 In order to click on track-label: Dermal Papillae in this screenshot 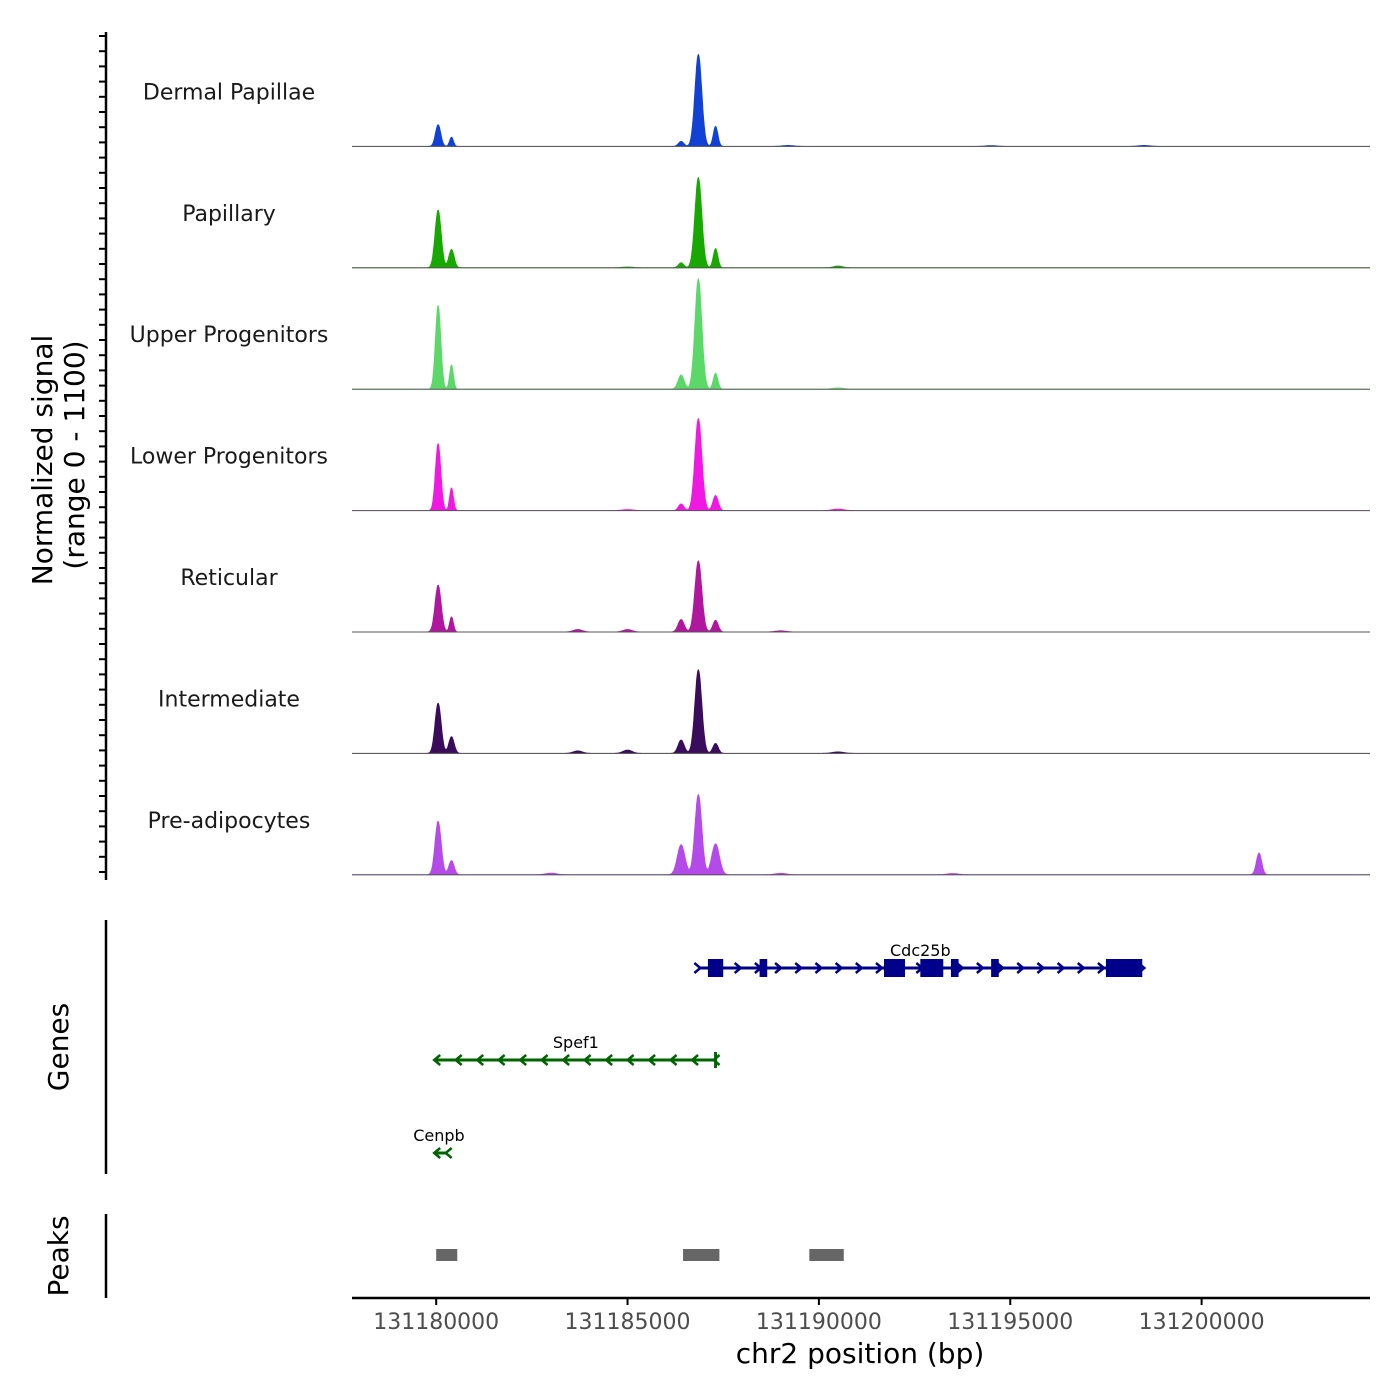, I will do `click(229, 92)`.